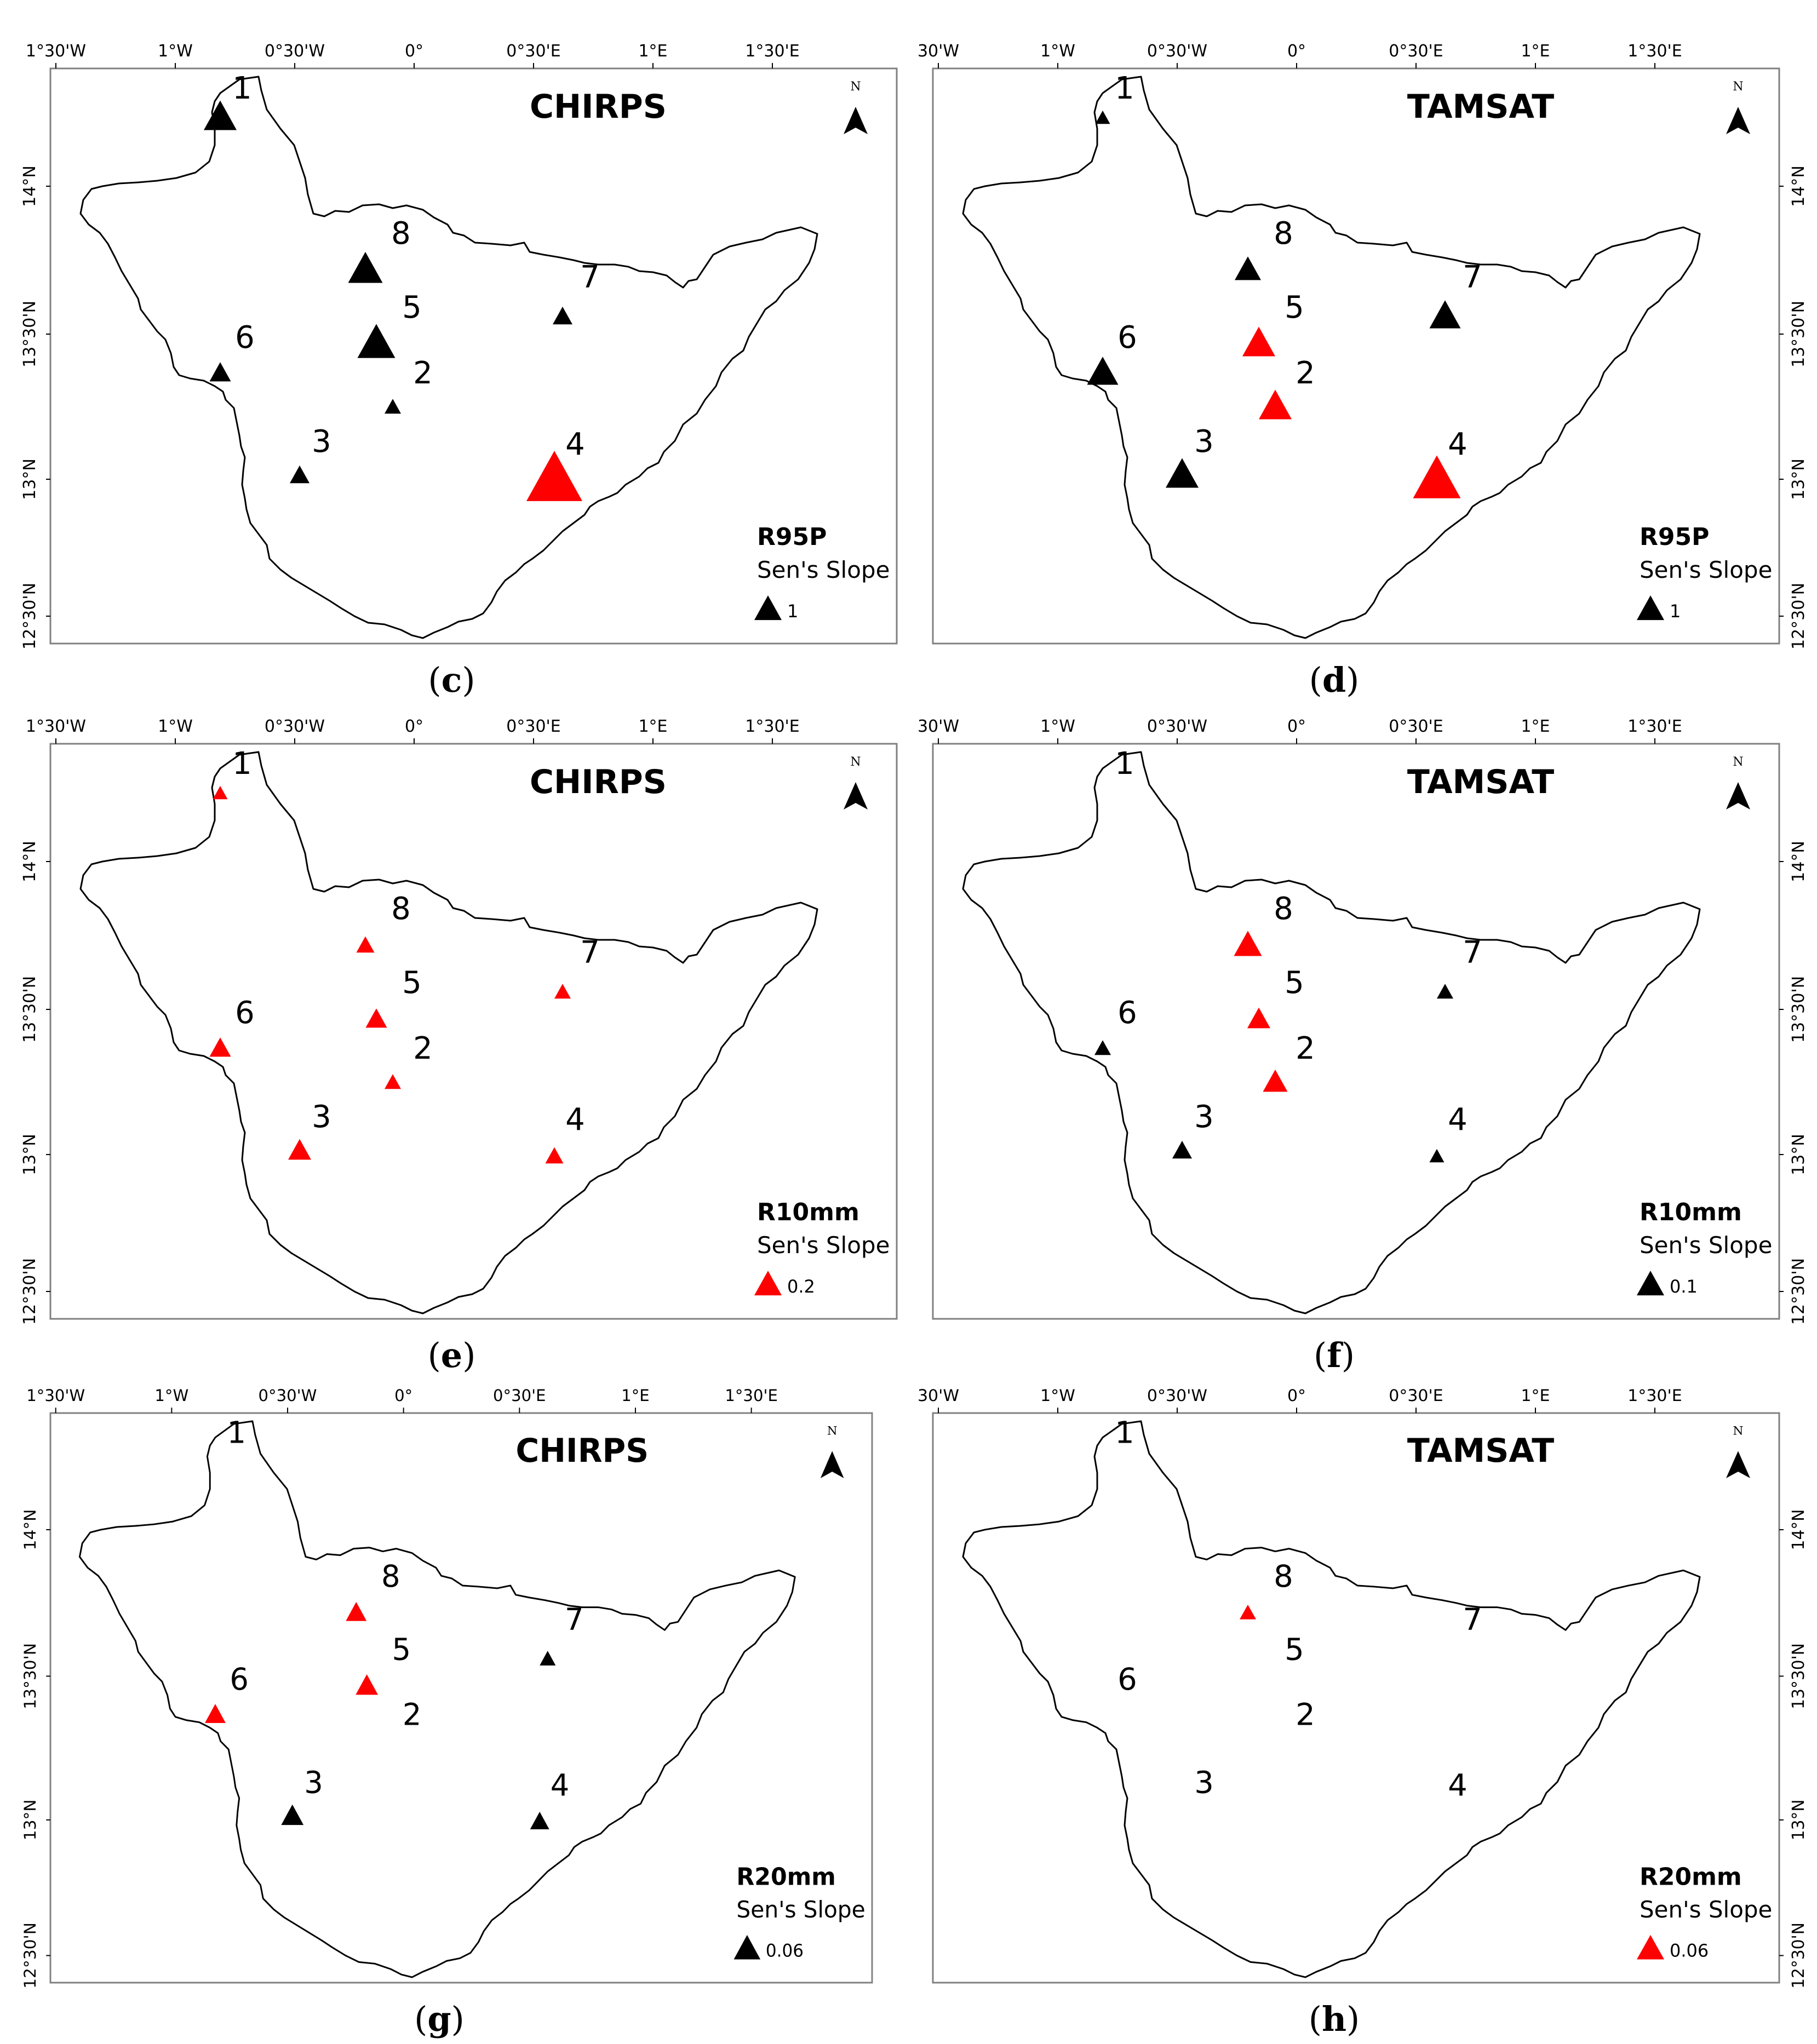 The image size is (1817, 2044). Describe the element at coordinates (1480, 782) in the screenshot. I see `dataset-title: TAMSAT` at that location.